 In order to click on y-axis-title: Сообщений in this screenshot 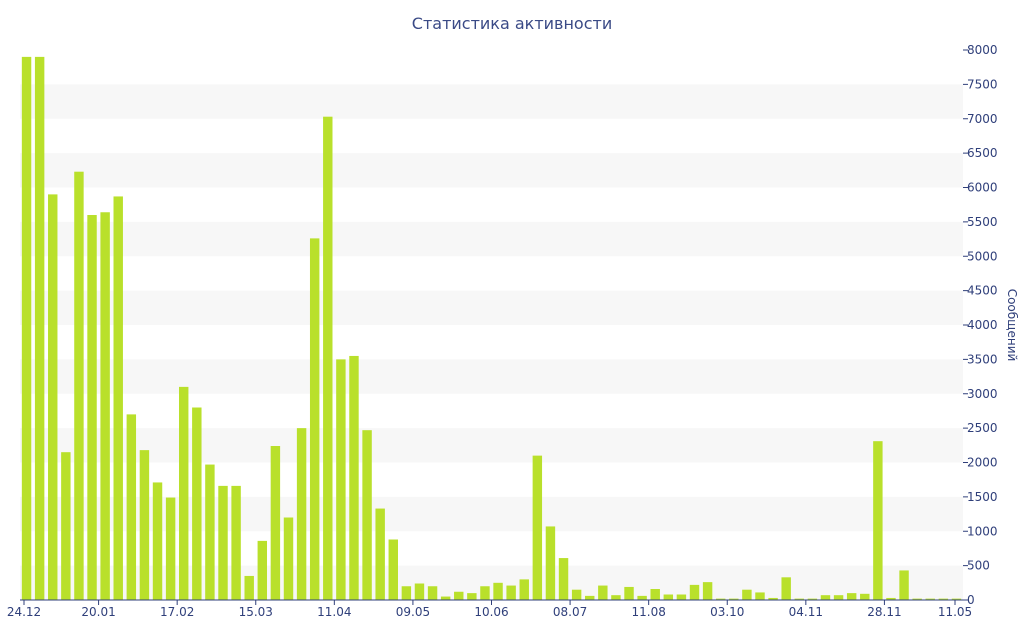, I will do `click(1012, 325)`.